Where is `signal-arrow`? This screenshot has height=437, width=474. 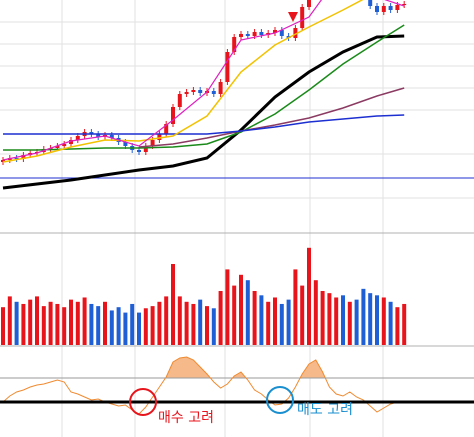 signal-arrow is located at coordinates (293, 17).